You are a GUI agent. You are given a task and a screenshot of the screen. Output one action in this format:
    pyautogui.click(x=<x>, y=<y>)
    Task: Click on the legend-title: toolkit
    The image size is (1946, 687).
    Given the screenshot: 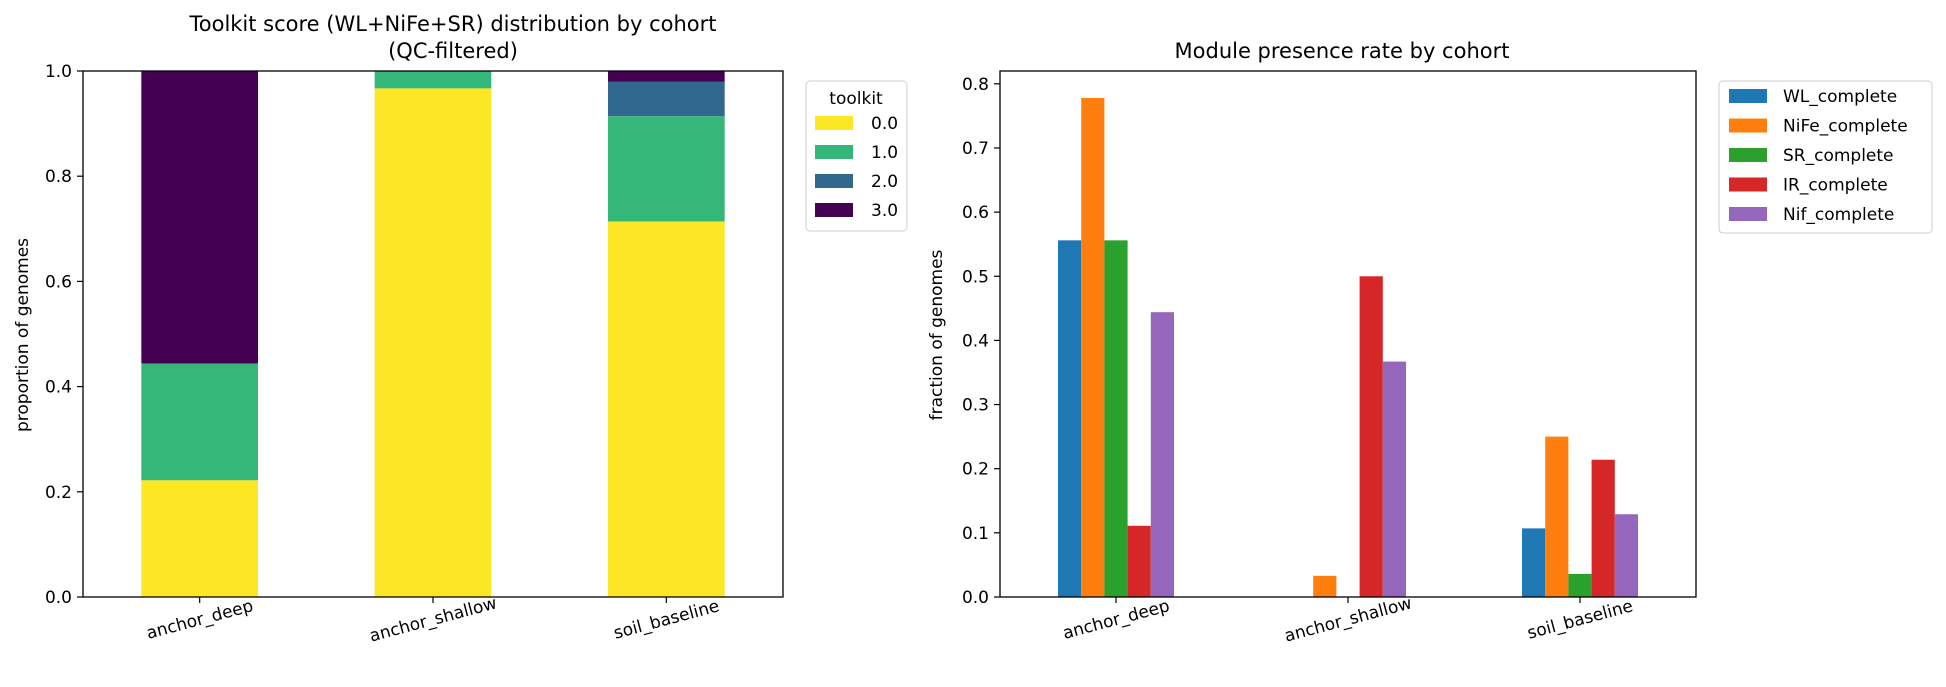 What is the action you would take?
    pyautogui.click(x=856, y=99)
    